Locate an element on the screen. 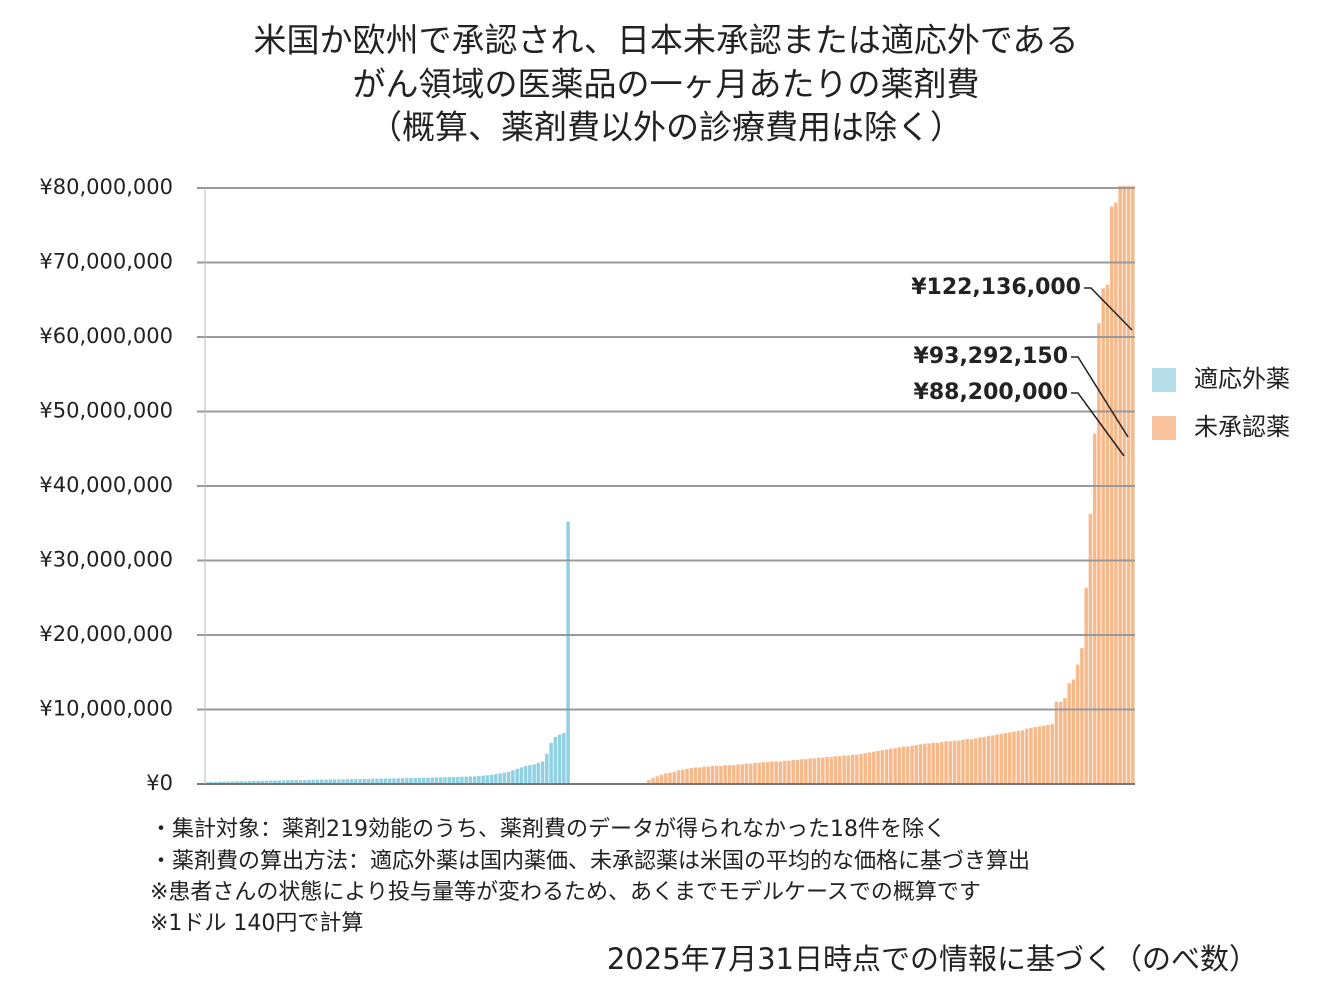 This screenshot has height=1000, width=1333. y-tick-label: ¥30,000,000 is located at coordinates (106, 560).